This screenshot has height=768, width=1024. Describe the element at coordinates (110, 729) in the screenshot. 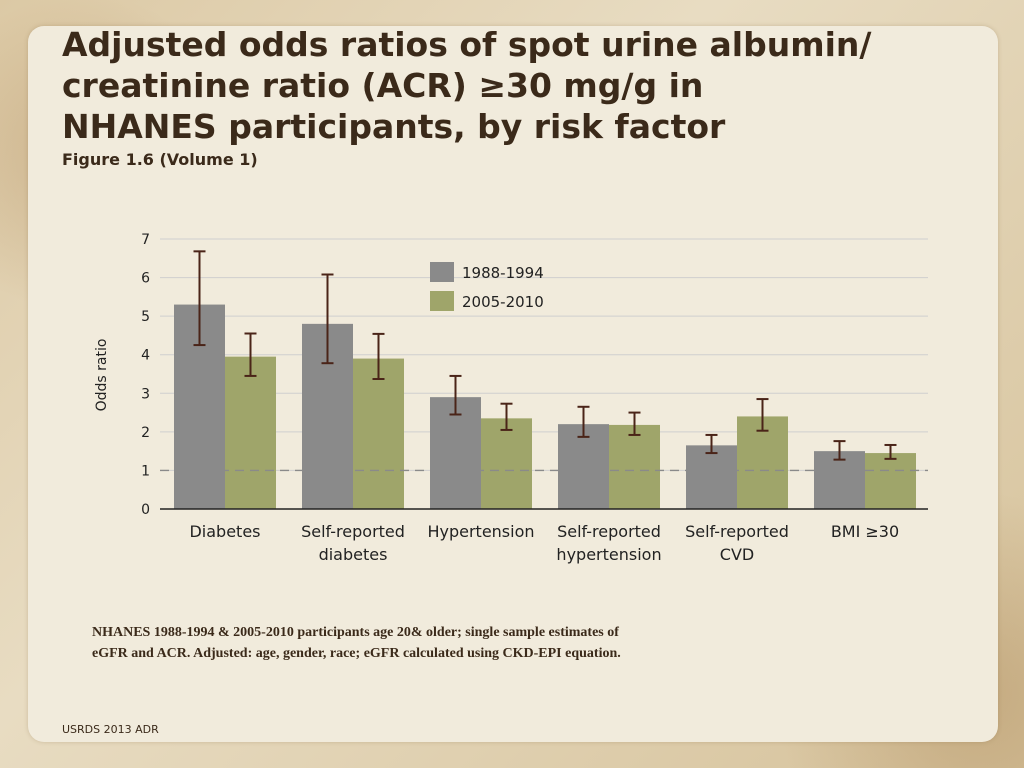

I see `source-footer: USRDS 2013 ADR` at that location.